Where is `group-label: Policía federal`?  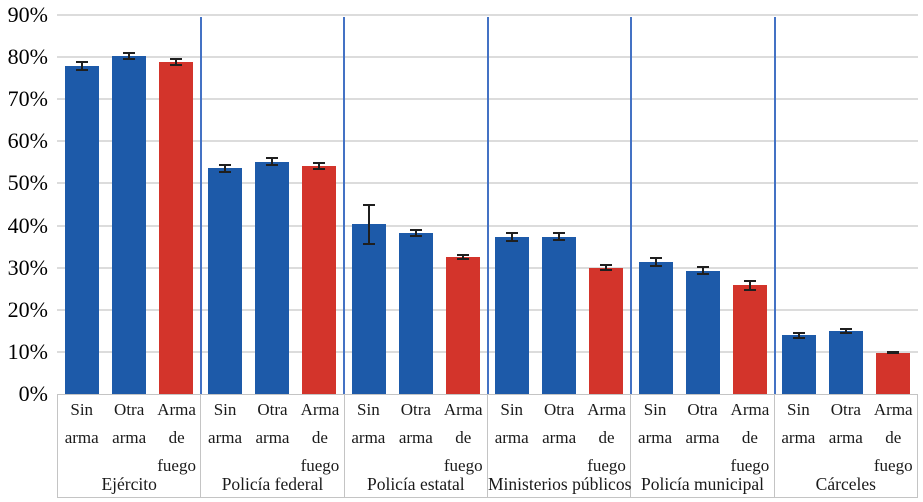
group-label: Policía federal is located at coordinates (272, 484).